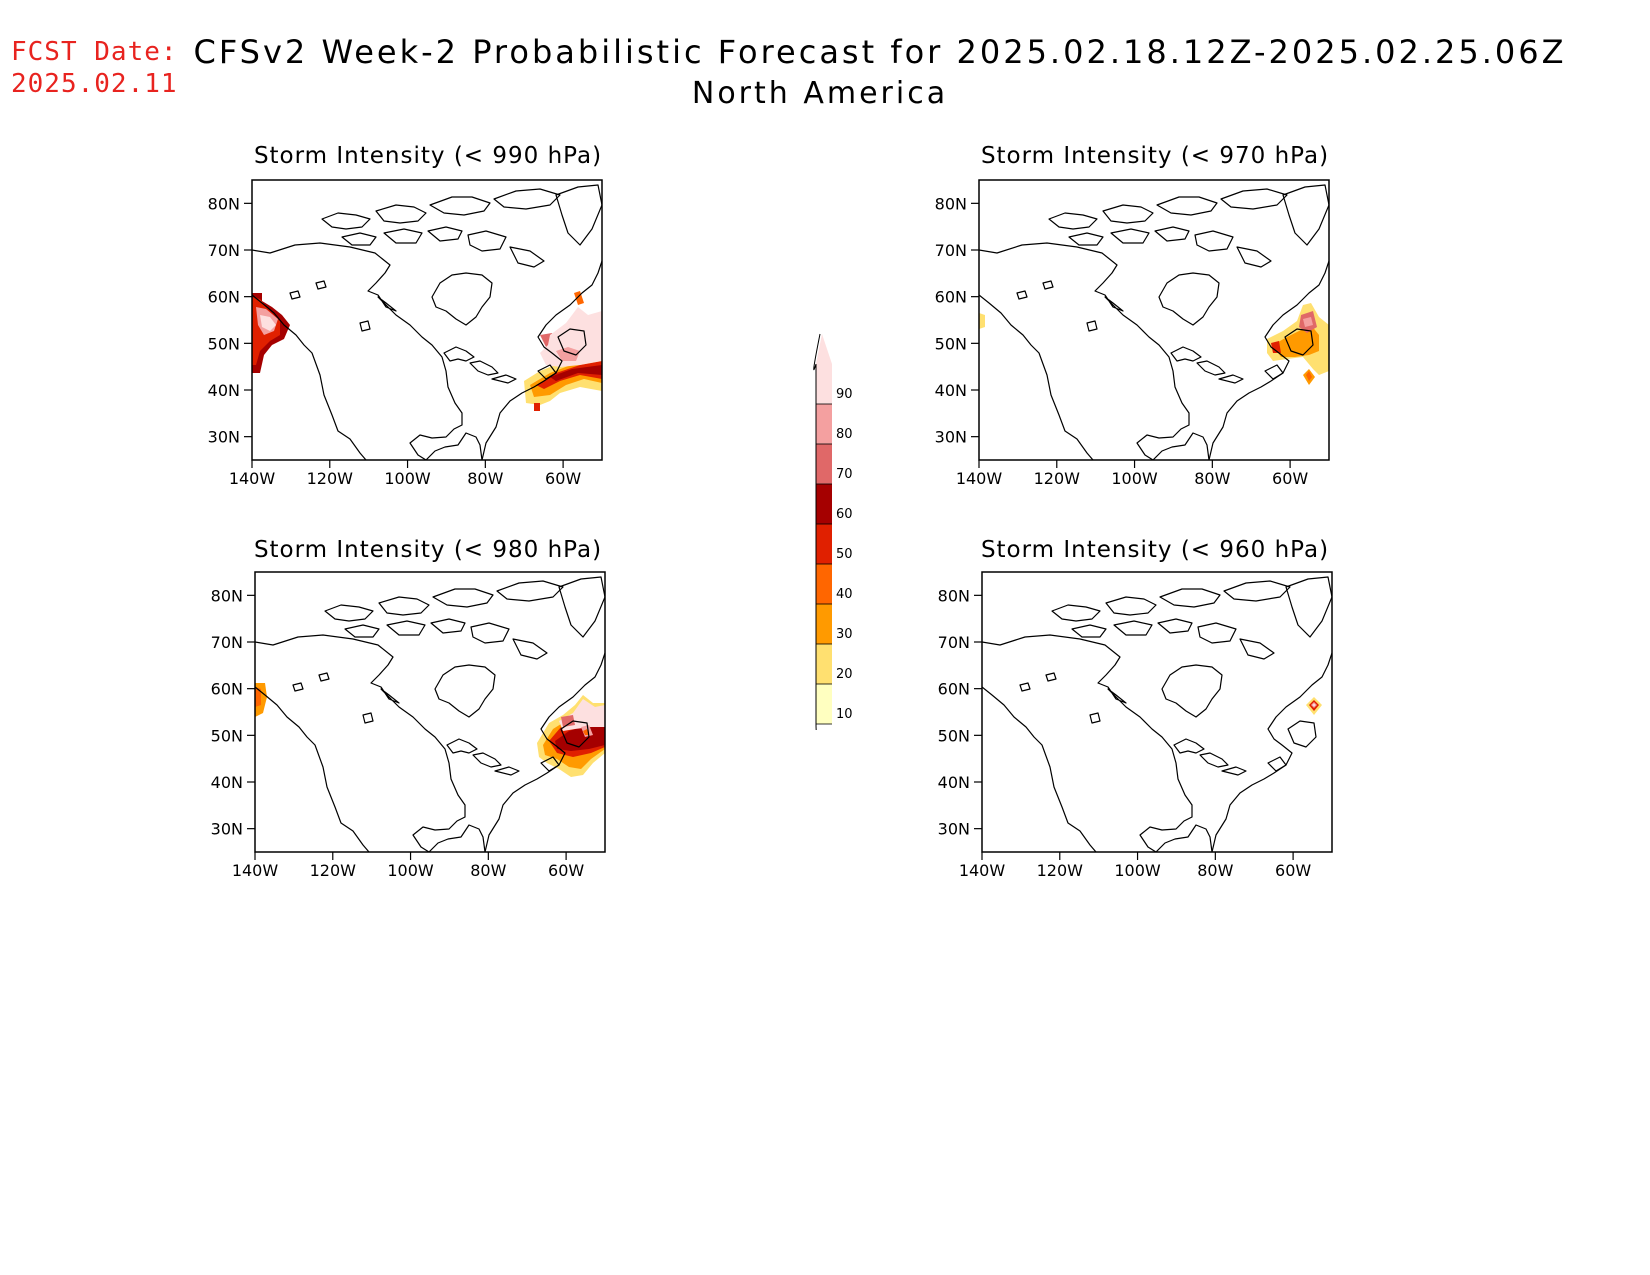  What do you see at coordinates (982, 870) in the screenshot?
I see `lon-tick-label: 140W` at bounding box center [982, 870].